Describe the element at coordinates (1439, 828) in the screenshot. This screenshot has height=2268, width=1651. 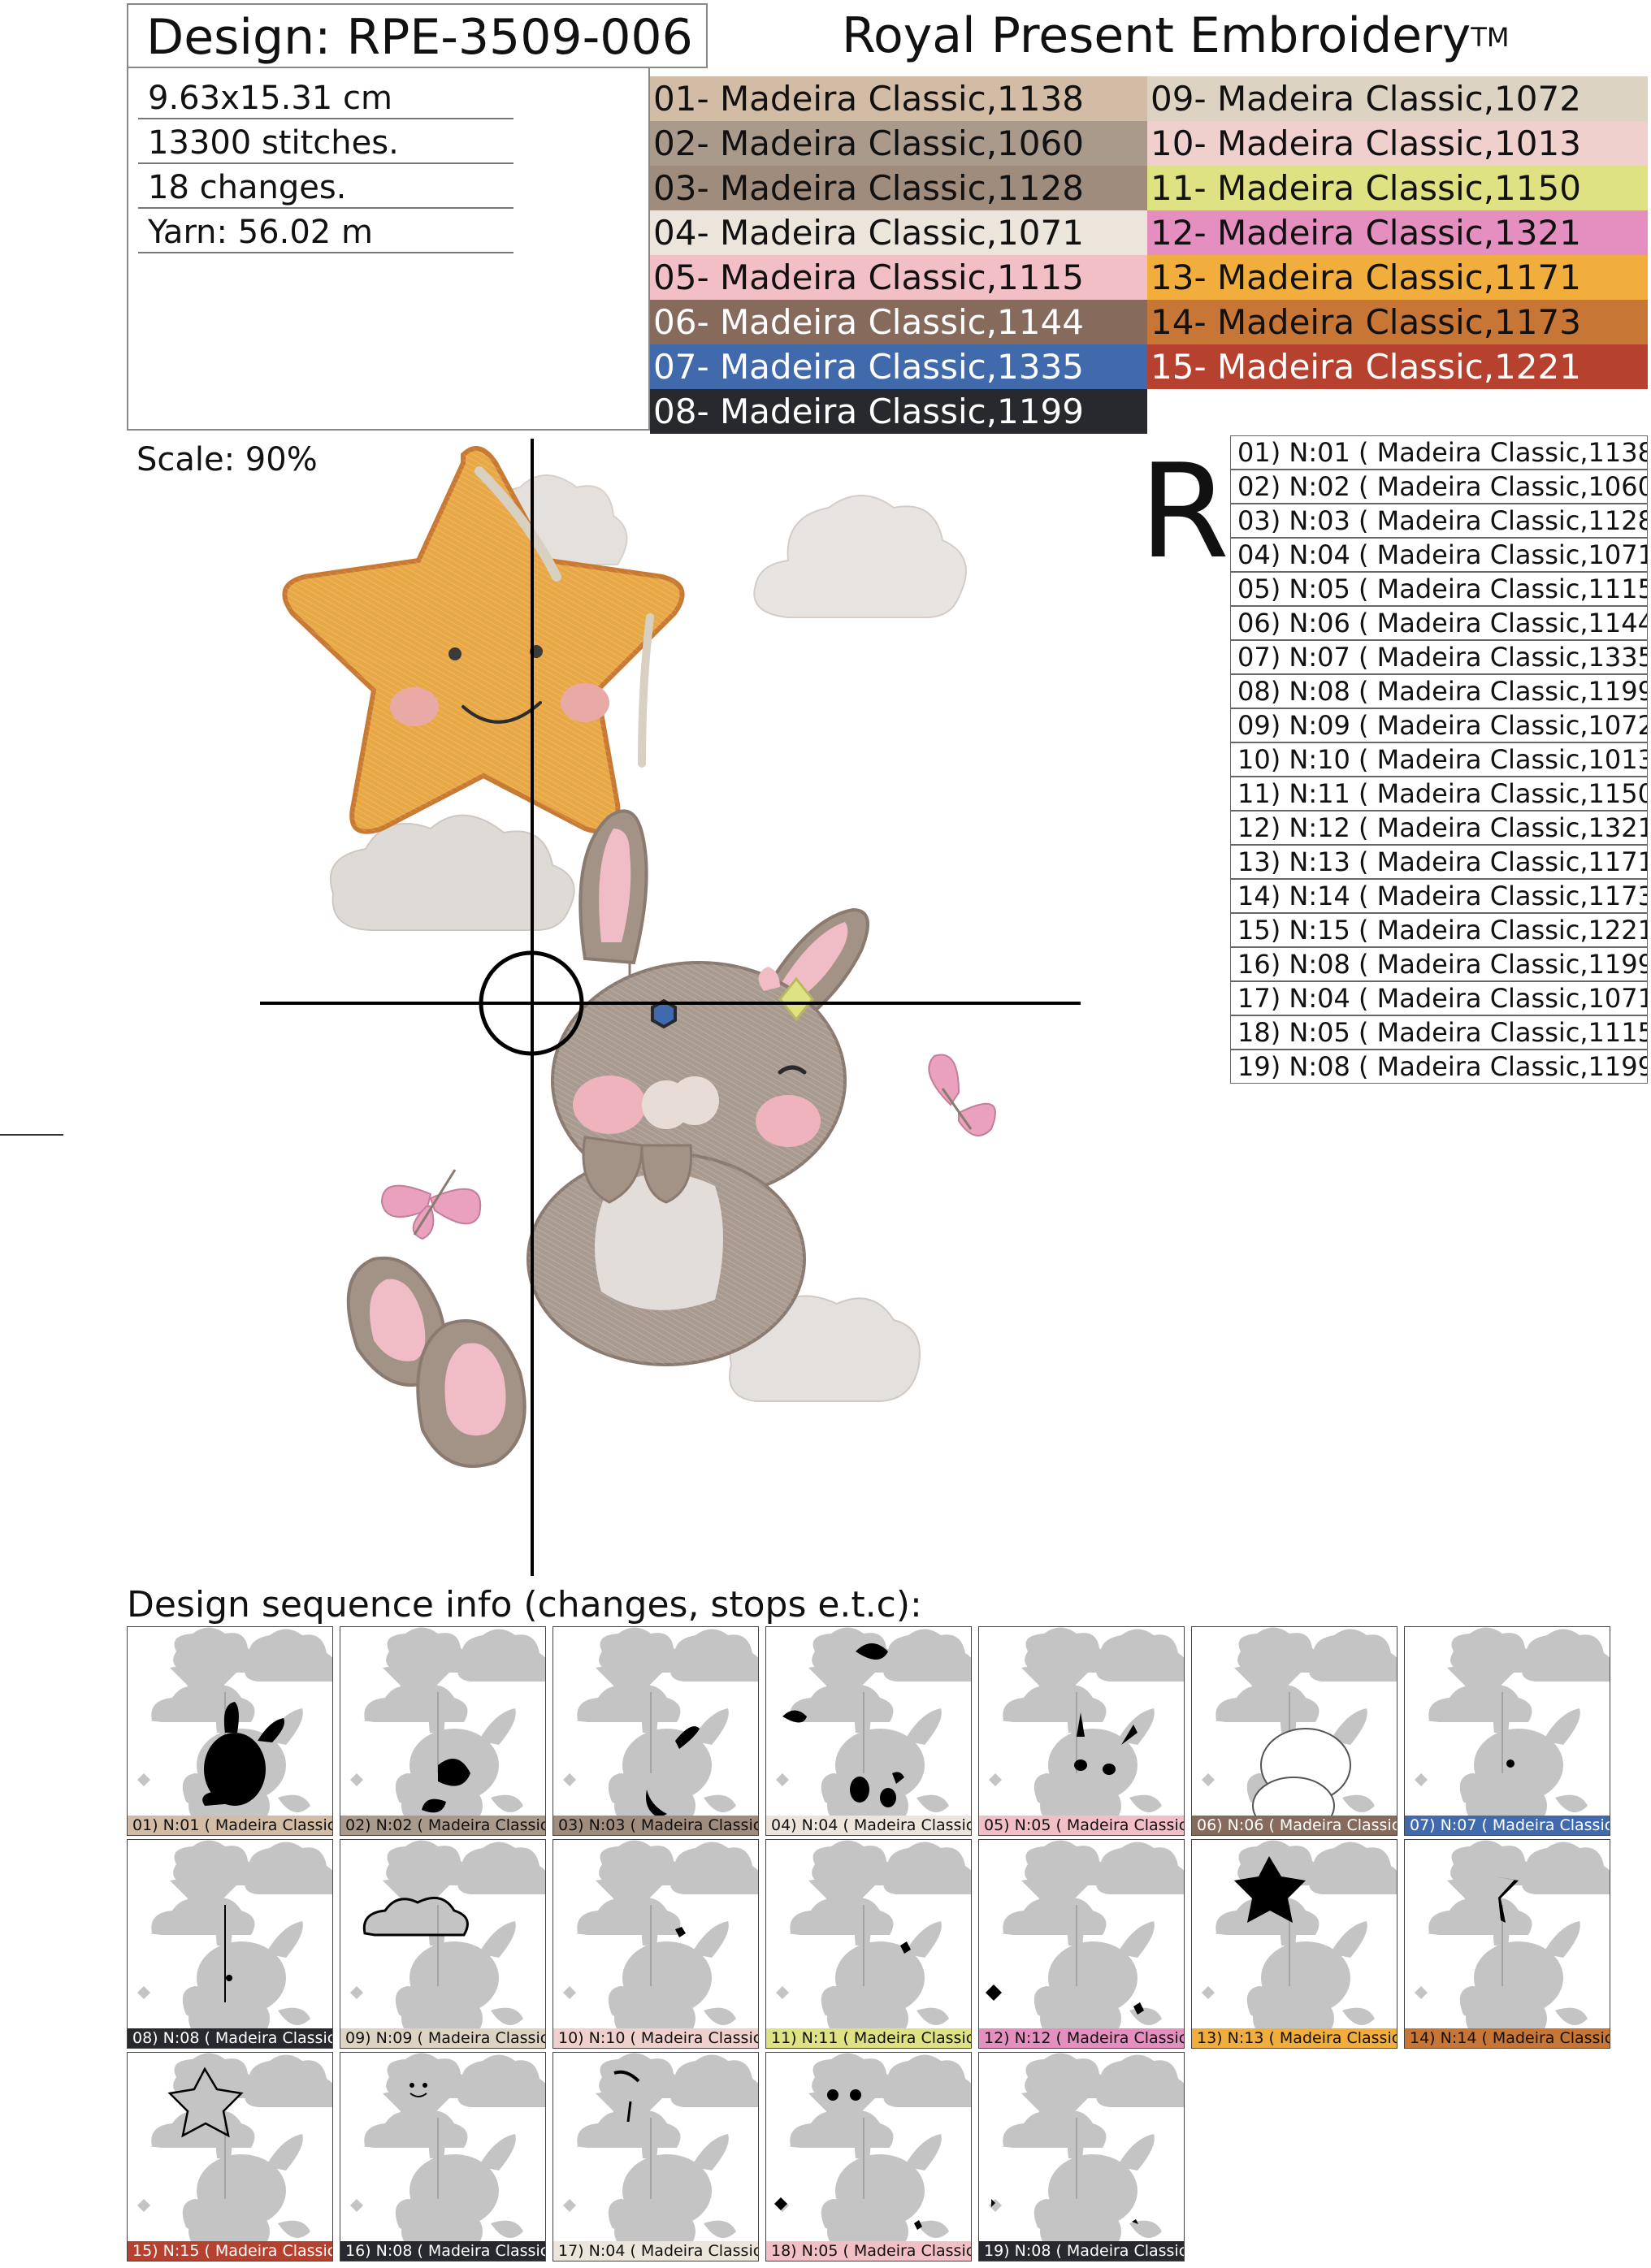
I see `stop-row: 12) N:12 ( Madeira Classic,1321)` at that location.